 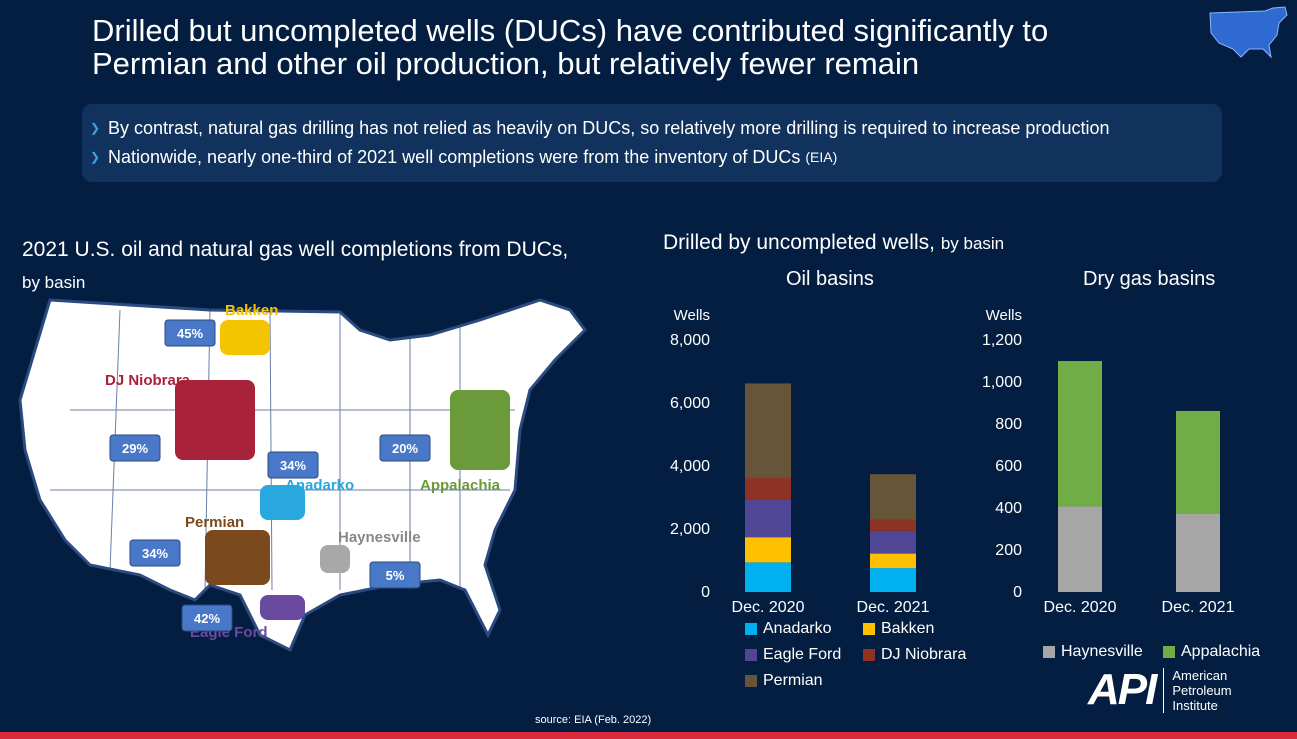 I want to click on legend-label: Anadarko, so click(x=797, y=628).